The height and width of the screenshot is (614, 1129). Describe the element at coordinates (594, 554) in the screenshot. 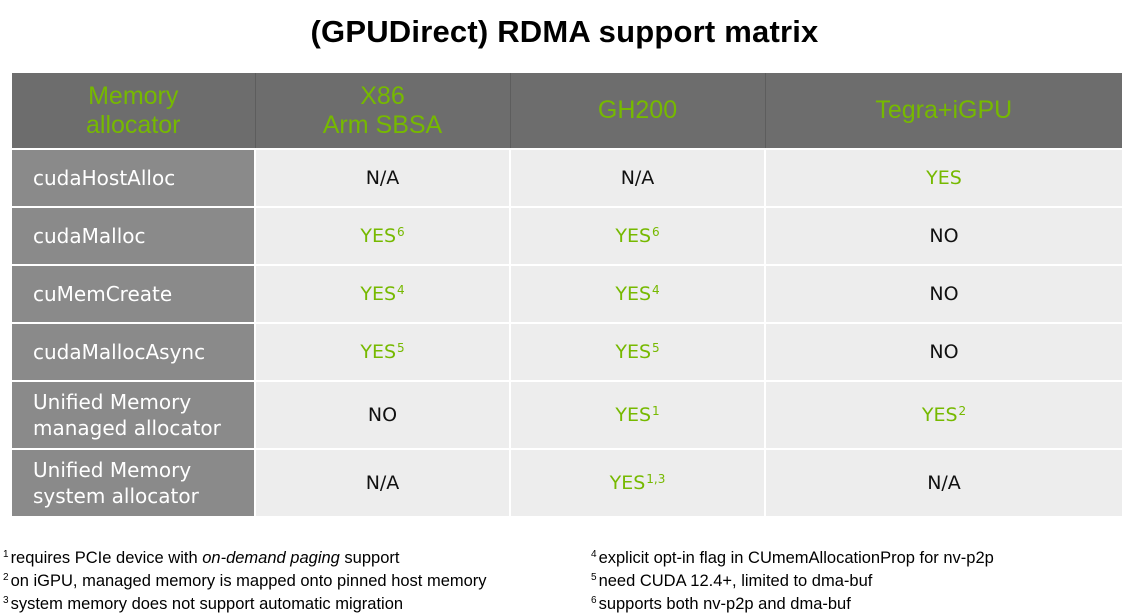

I see `footnote-number: 4` at that location.